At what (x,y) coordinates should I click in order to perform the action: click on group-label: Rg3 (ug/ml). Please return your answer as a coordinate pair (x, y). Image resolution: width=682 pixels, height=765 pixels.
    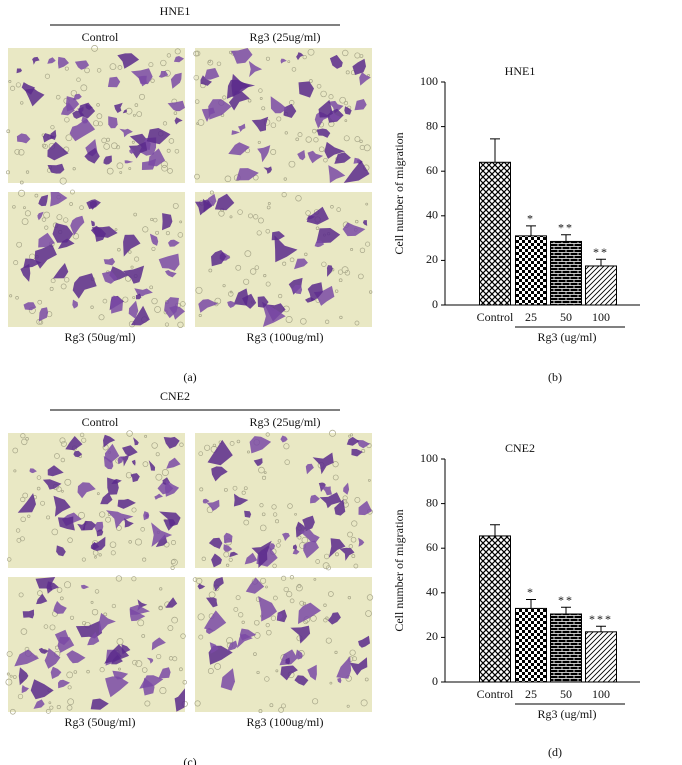
    Looking at the image, I should click on (567, 337).